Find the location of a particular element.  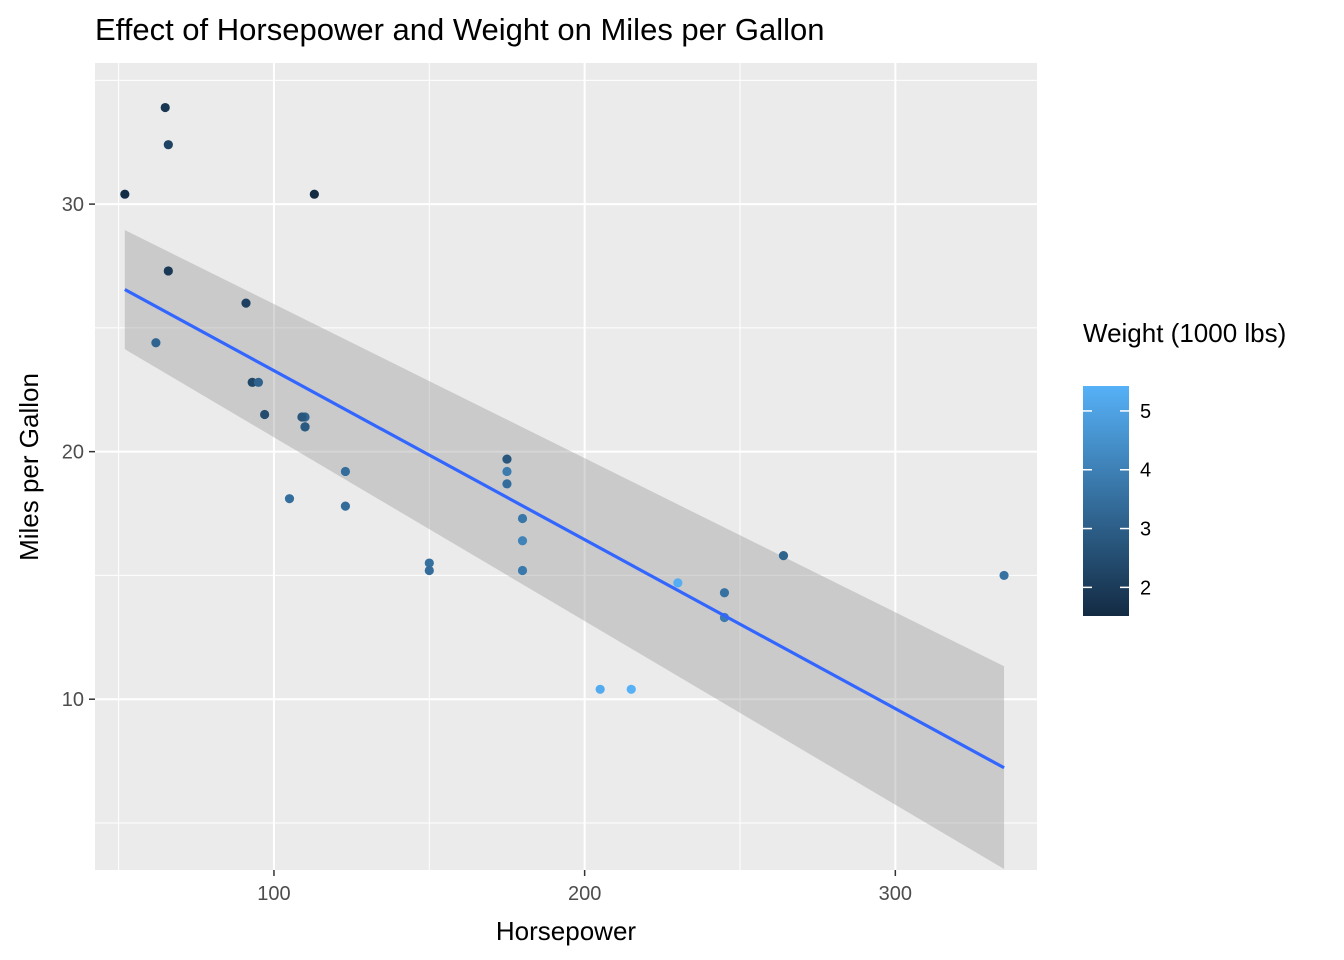

legend-tick-label: 4 is located at coordinates (1145, 471).